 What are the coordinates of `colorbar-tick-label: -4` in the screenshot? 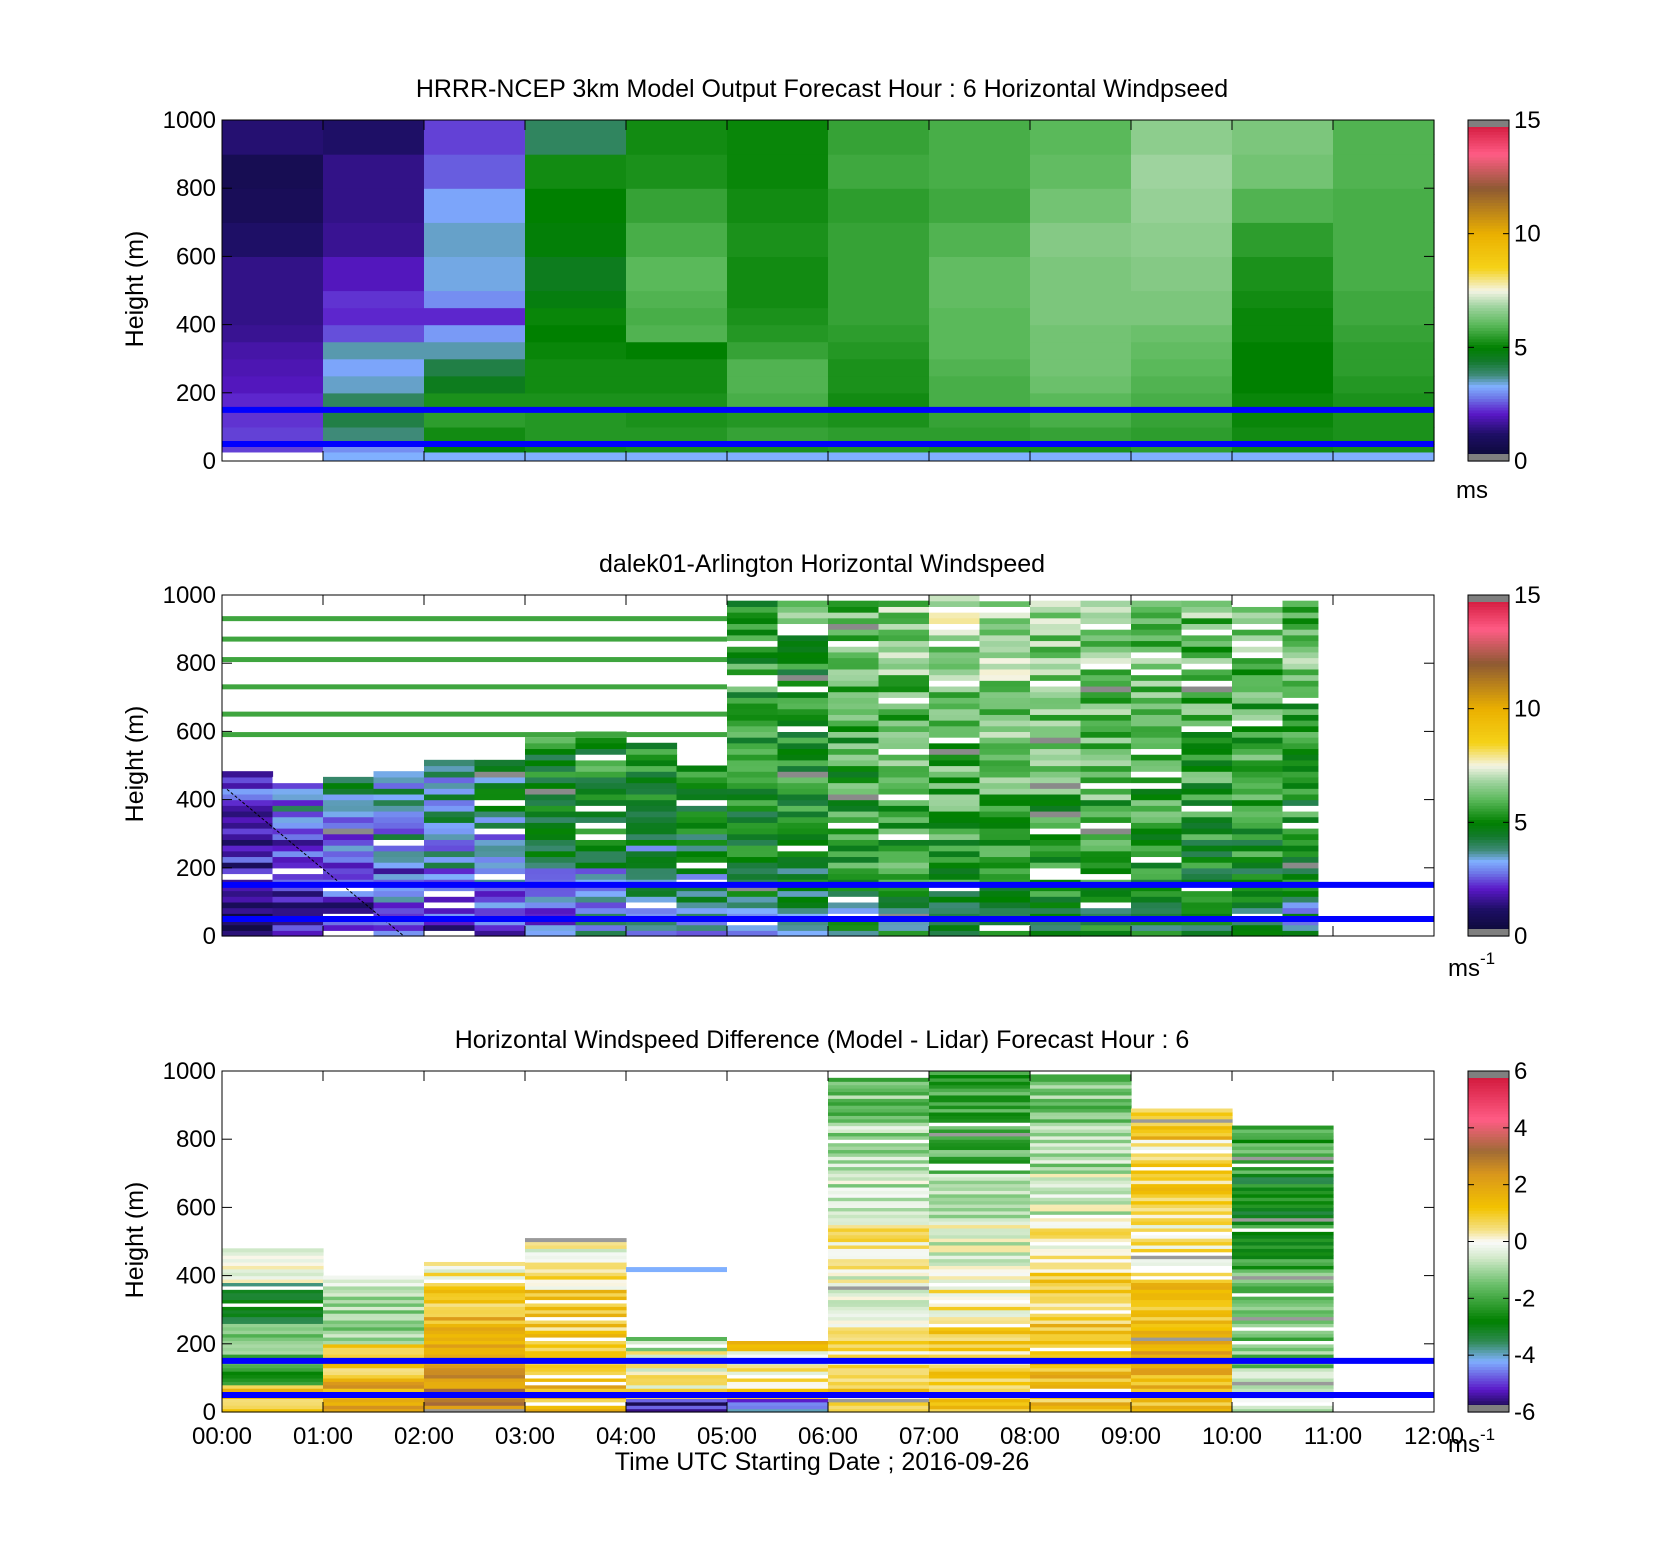 It's located at (1524, 1355).